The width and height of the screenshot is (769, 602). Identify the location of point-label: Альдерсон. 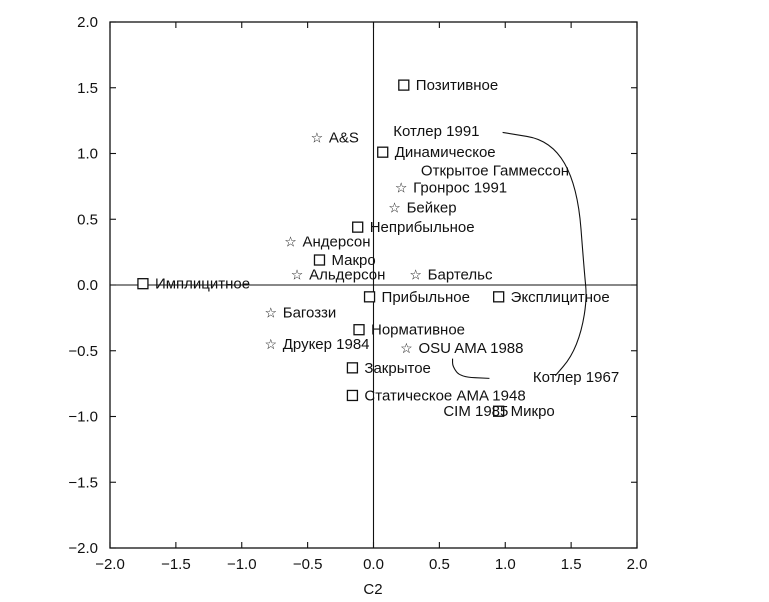
(347, 274).